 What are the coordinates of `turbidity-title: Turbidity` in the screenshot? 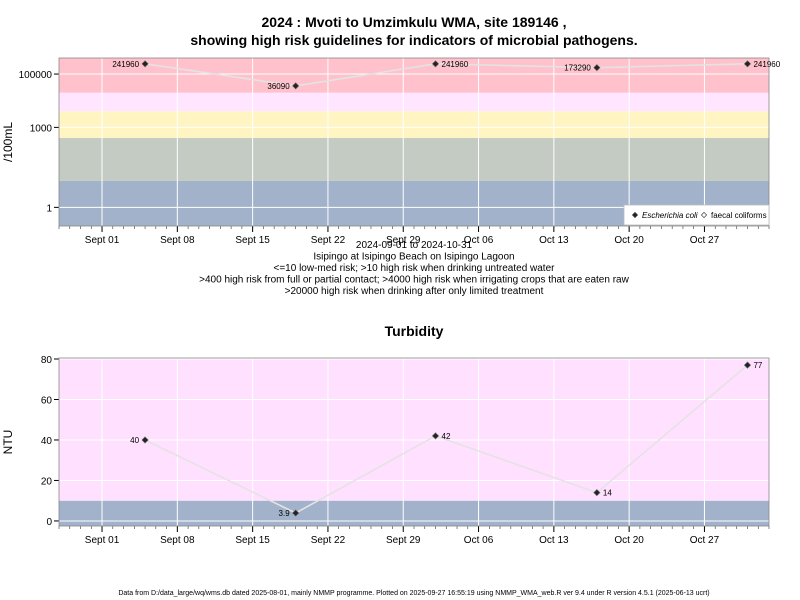 It's located at (414, 331).